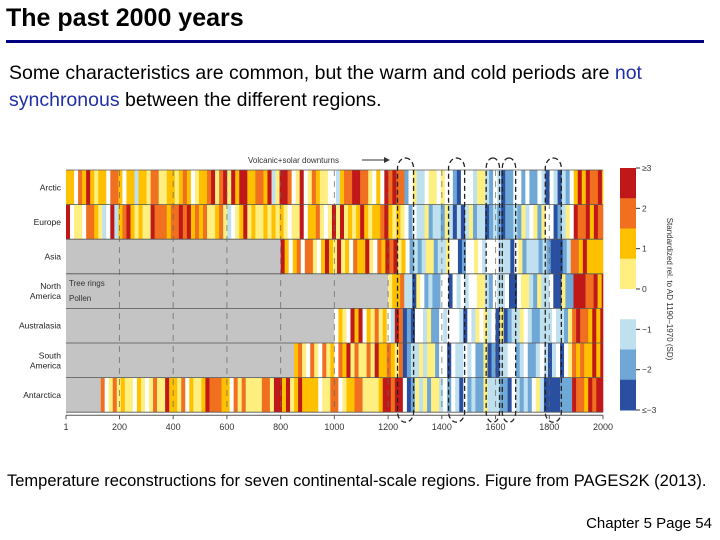  Describe the element at coordinates (669, 289) in the screenshot. I see `colorbar-label: Standardized rel. to AD 1190–1970 (SD)` at that location.